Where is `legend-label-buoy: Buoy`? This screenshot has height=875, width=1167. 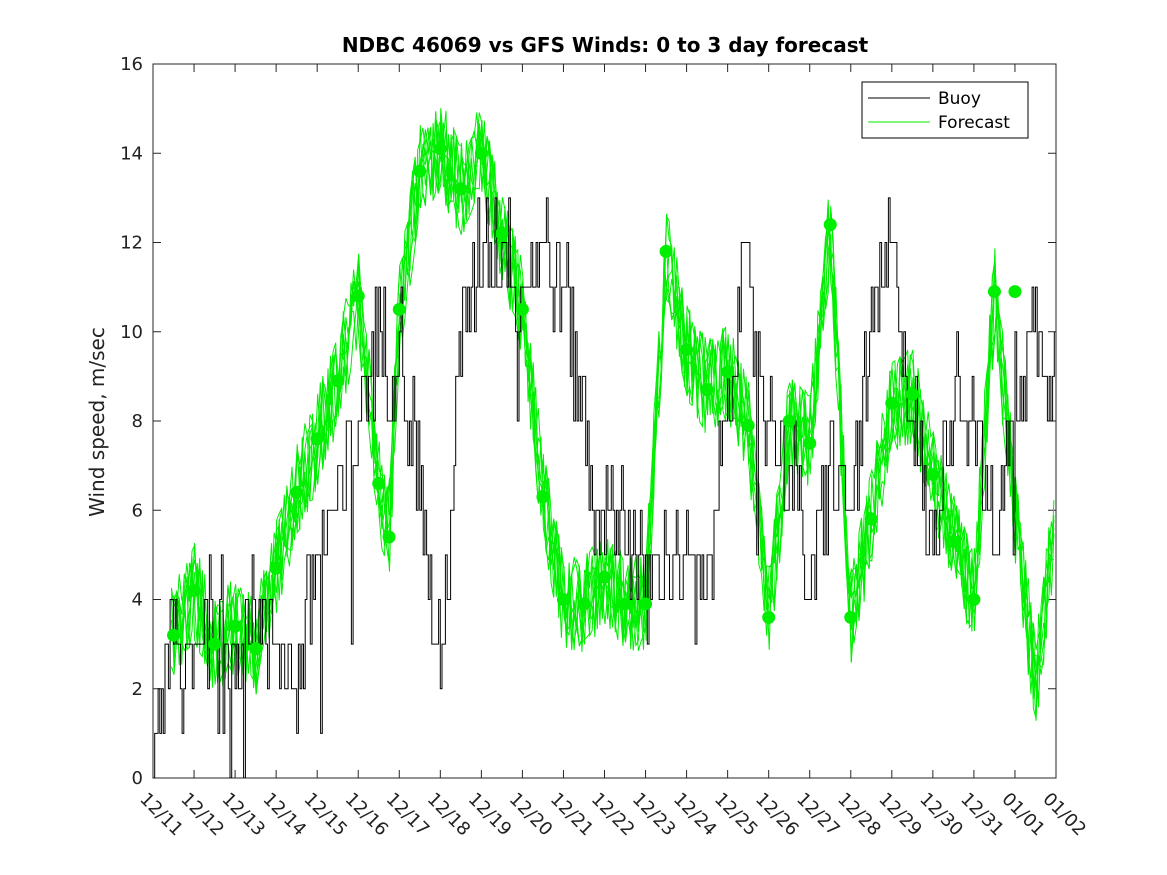 legend-label-buoy: Buoy is located at coordinates (959, 99).